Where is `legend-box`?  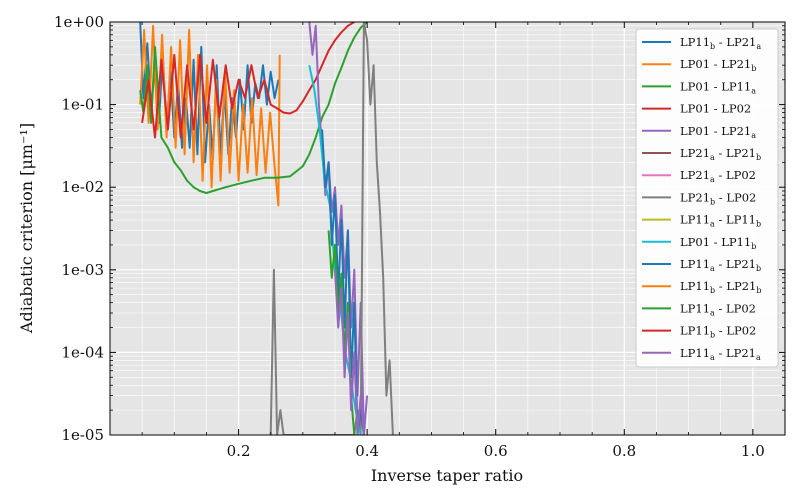 legend-box is located at coordinates (707, 198).